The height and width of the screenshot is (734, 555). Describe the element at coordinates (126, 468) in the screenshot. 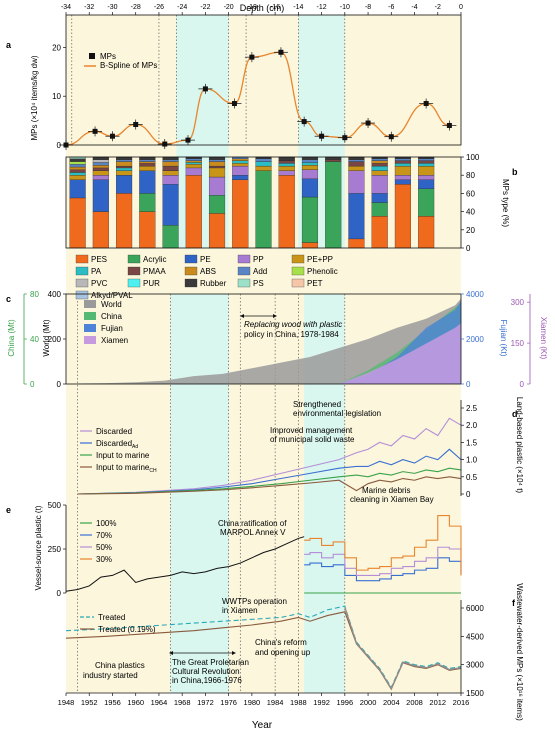

I see `legend-input-ch-label: Input to marineCH` at that location.